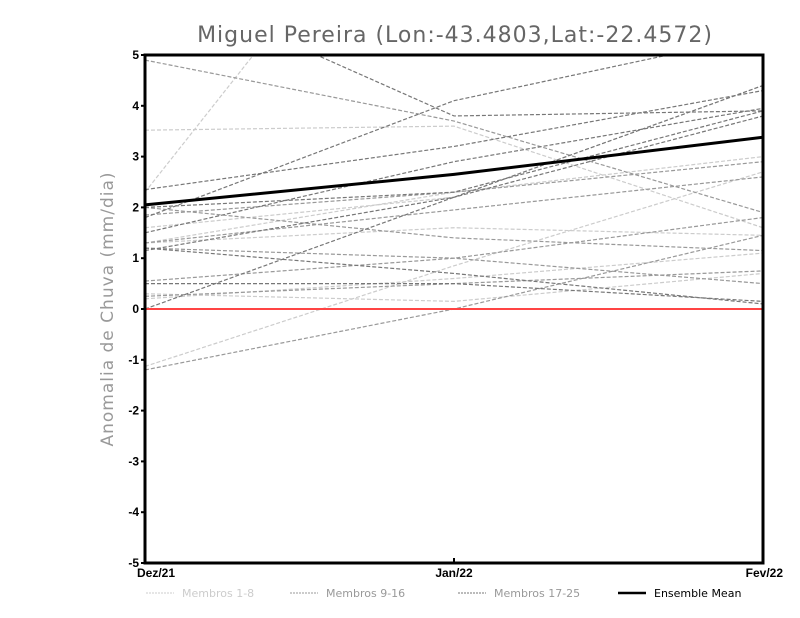  What do you see at coordinates (133, 360) in the screenshot?
I see `y-tick-label: -1` at bounding box center [133, 360].